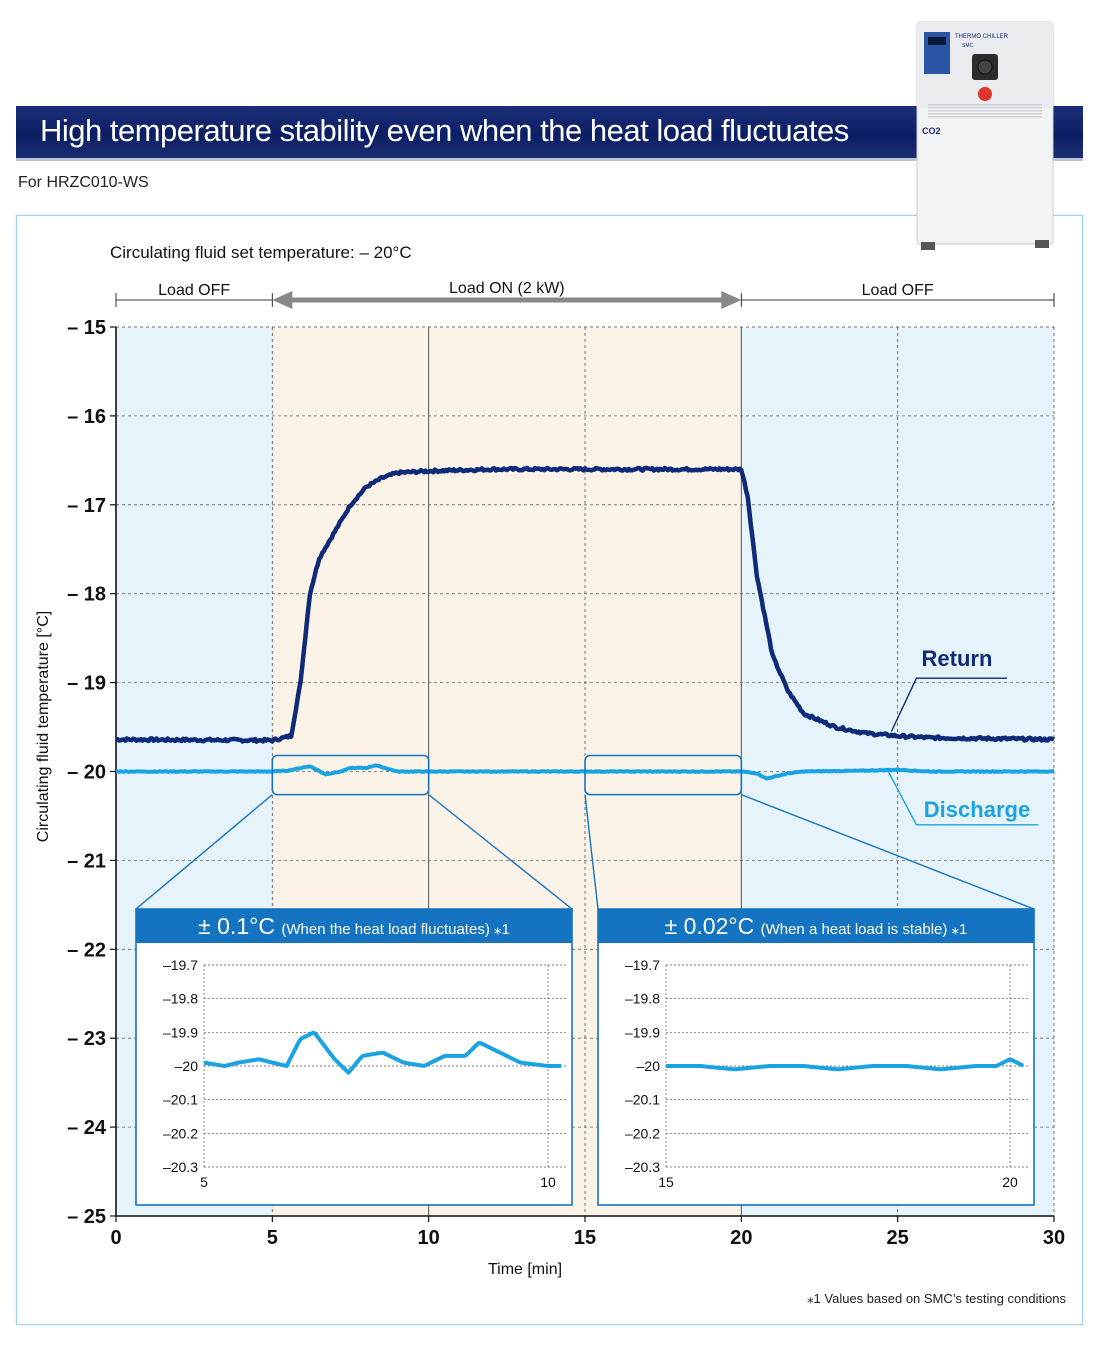 This screenshot has width=1100, height=1348. What do you see at coordinates (86, 417) in the screenshot?
I see `y-tick-label: – 16` at bounding box center [86, 417].